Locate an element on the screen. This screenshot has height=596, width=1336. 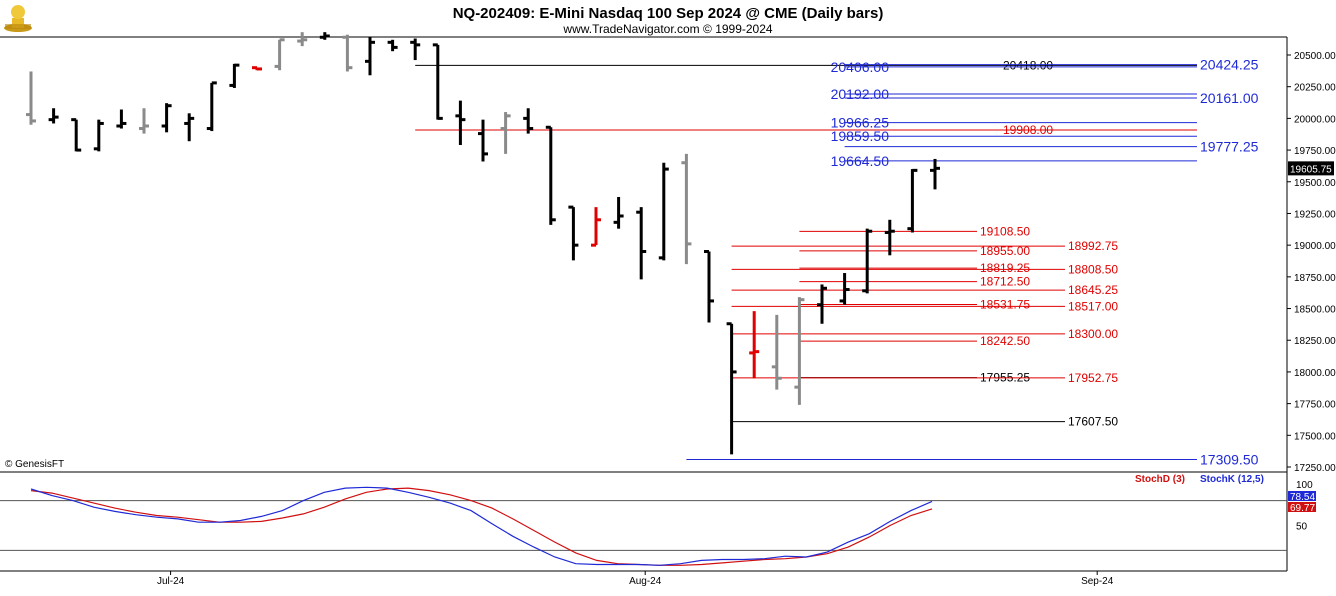
stoch-k-value: 78.54 is located at coordinates (1302, 497).